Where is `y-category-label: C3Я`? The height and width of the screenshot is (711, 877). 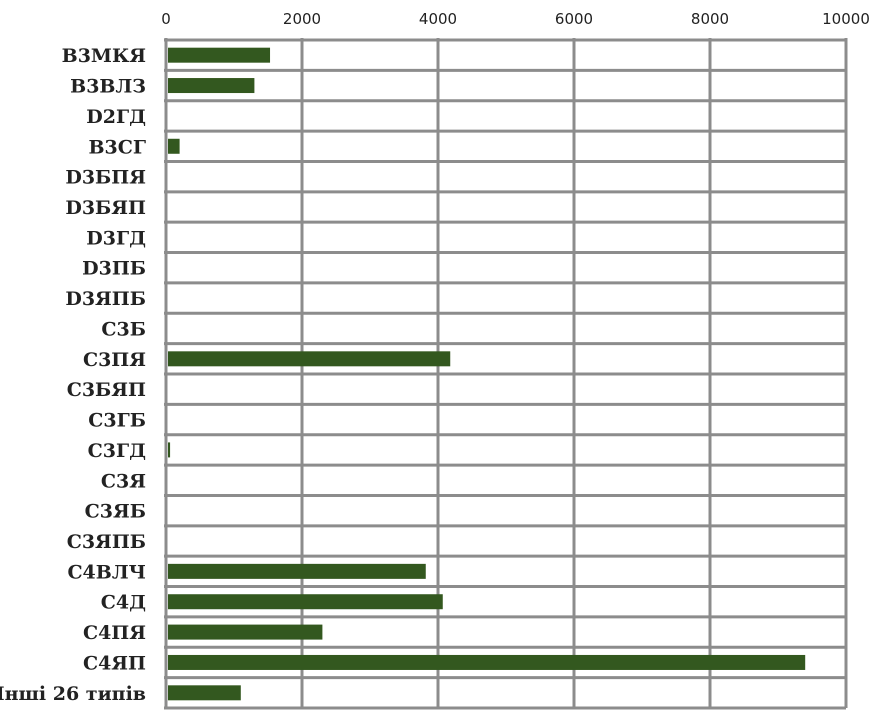 y-category-label: C3Я is located at coordinates (123, 481).